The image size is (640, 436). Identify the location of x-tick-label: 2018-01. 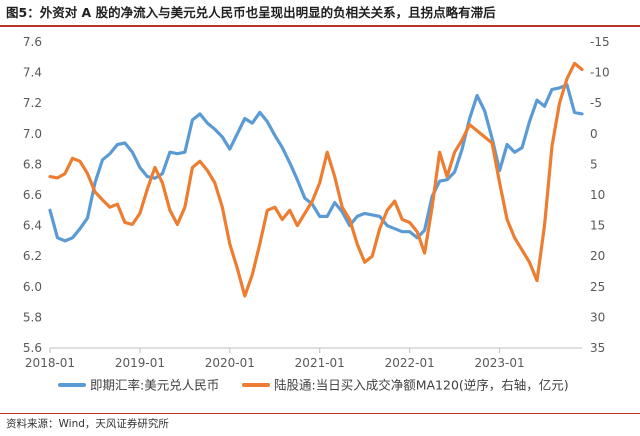
(50, 363).